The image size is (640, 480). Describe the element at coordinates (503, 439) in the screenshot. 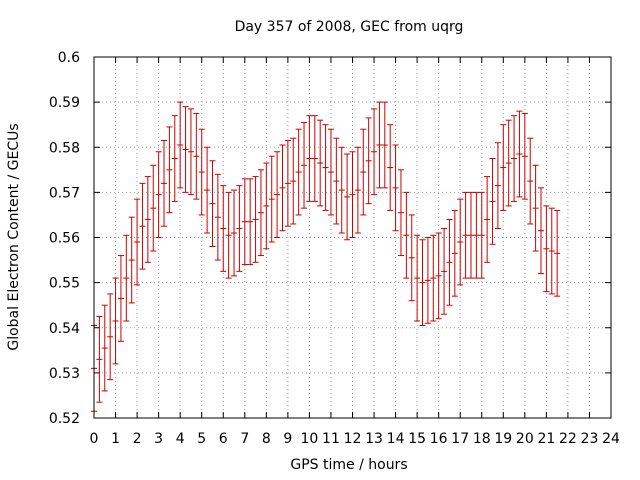

I see `x-tick-label: 19` at that location.